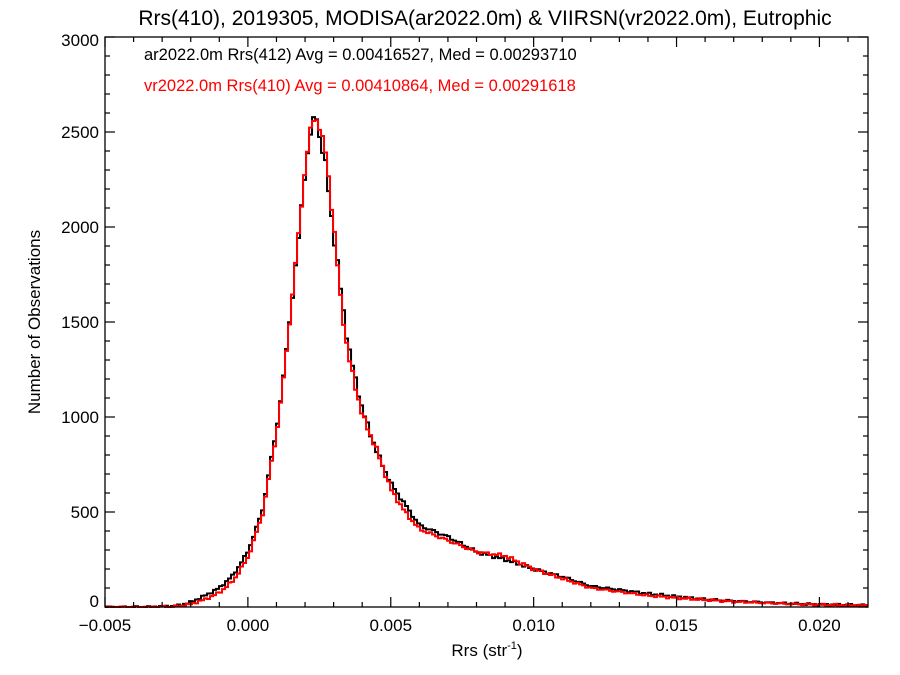 This screenshot has height=675, width=900. What do you see at coordinates (676, 625) in the screenshot?
I see `x-tick-label: 0.015` at bounding box center [676, 625].